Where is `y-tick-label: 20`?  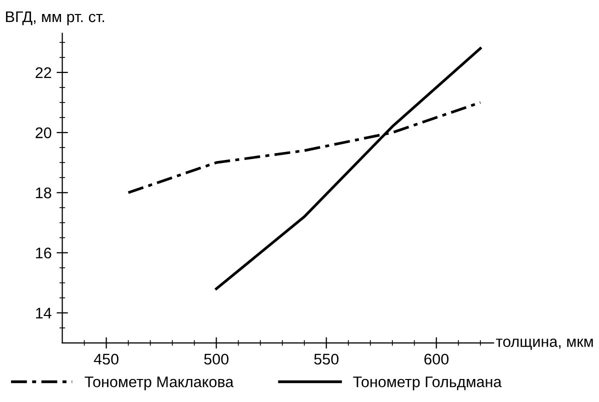 y-tick-label: 20 is located at coordinates (44, 132).